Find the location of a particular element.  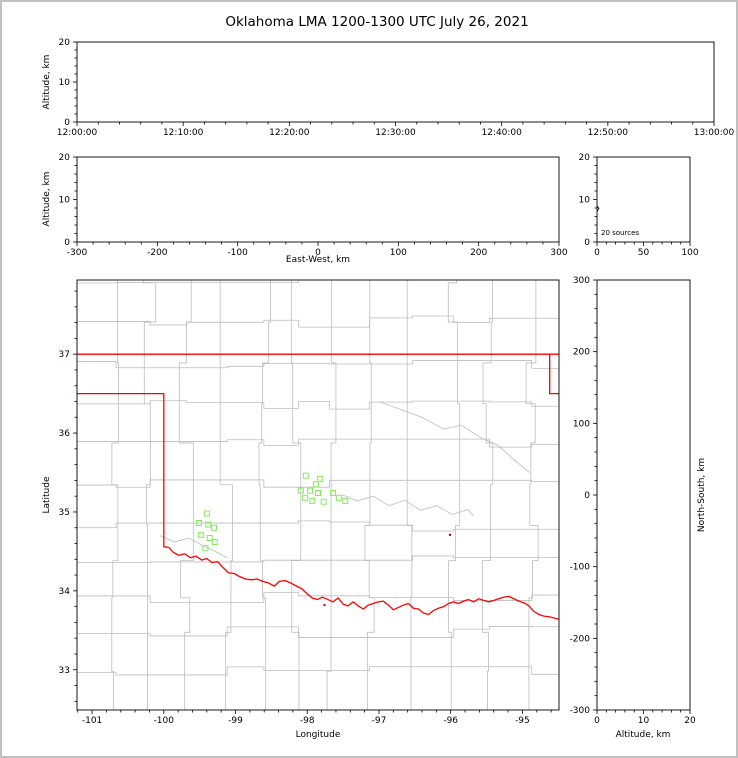

tick-label: 50 is located at coordinates (644, 253).